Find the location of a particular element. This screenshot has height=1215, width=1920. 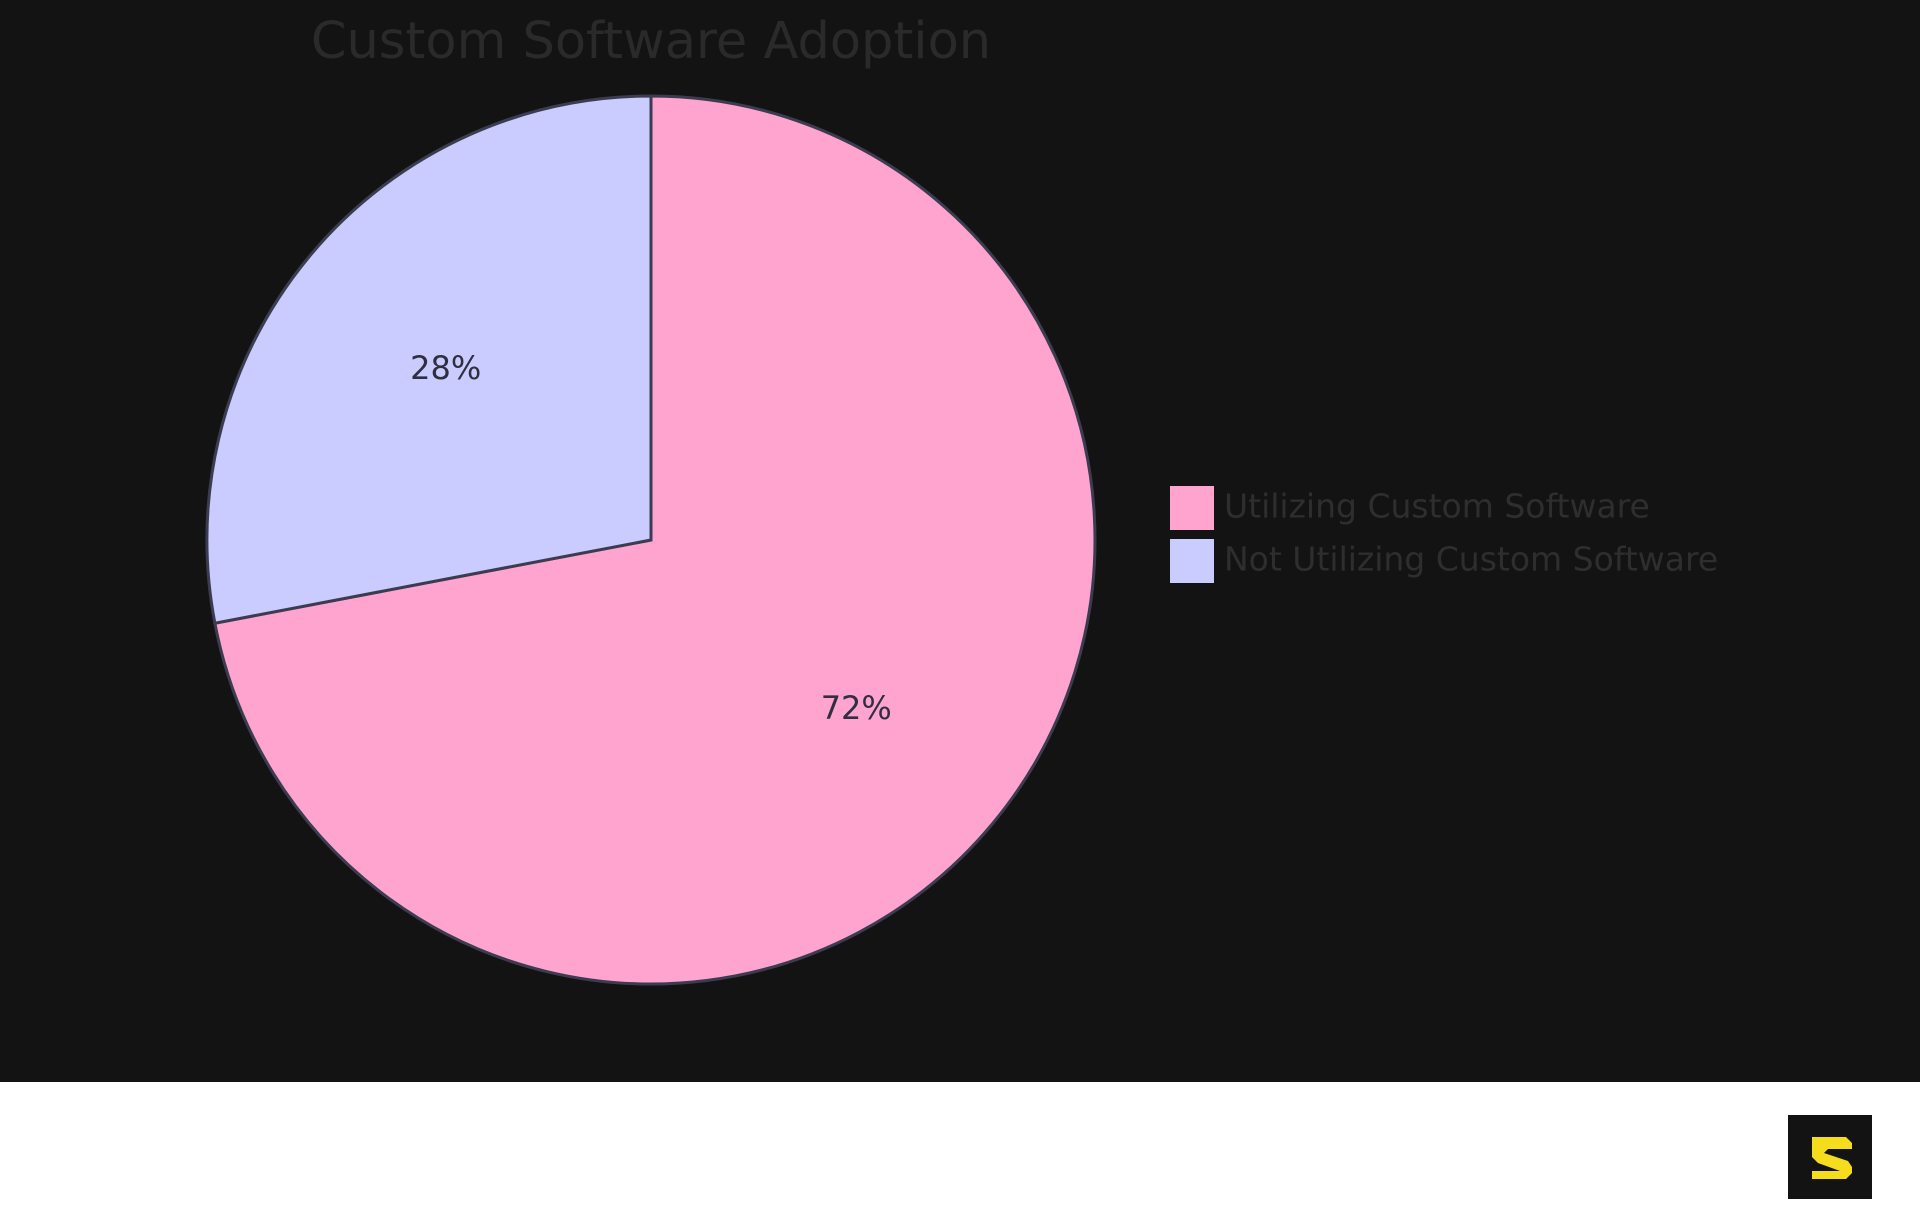

legend-label-1: Not Utilizing Custom Software is located at coordinates (1471, 559).